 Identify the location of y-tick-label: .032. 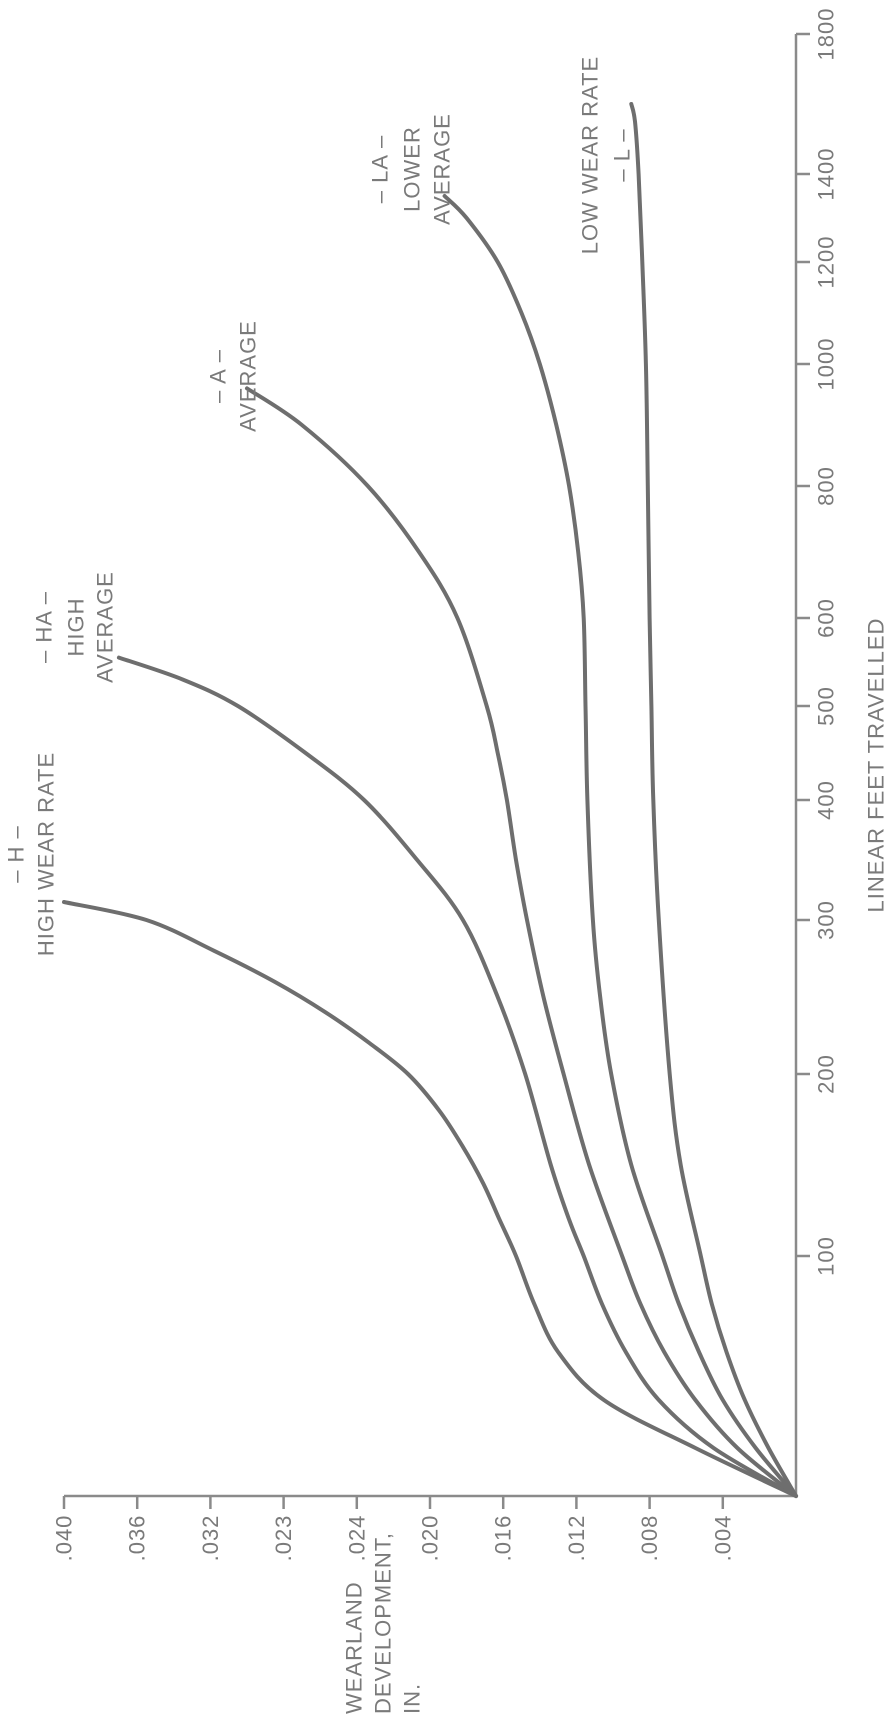
(210, 1538).